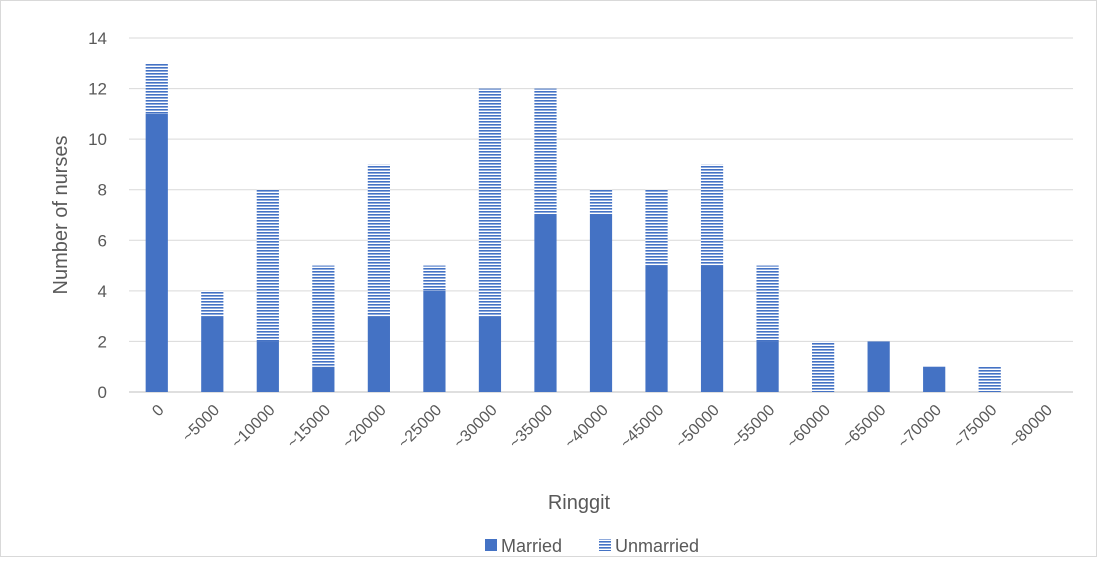 The height and width of the screenshot is (561, 1097). Describe the element at coordinates (102, 240) in the screenshot. I see `y-tick-label: 6` at that location.